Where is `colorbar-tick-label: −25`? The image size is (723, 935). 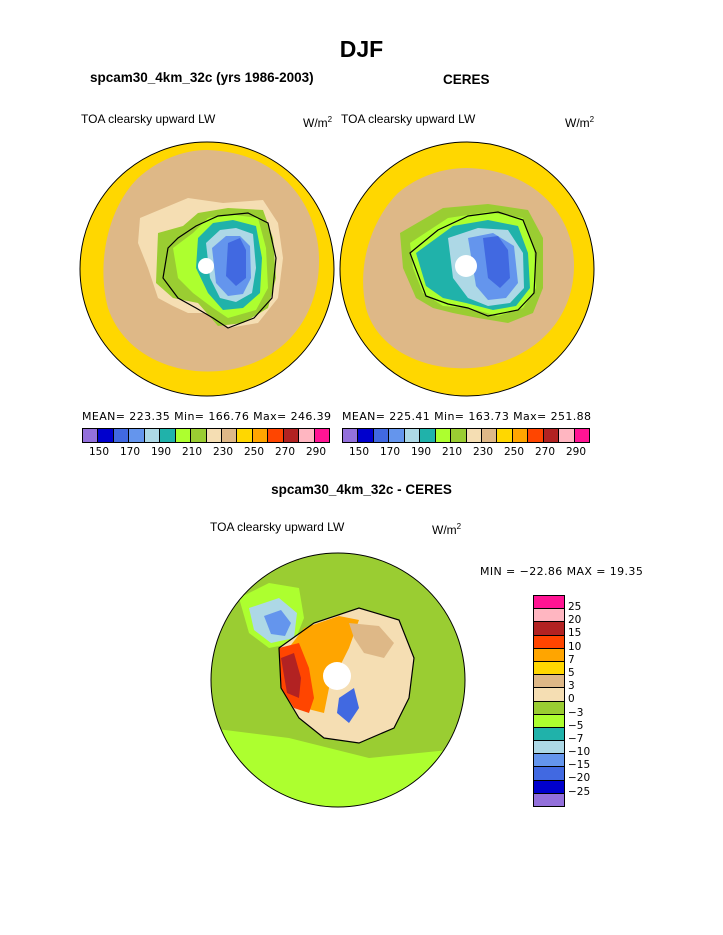 colorbar-tick-label: −25 is located at coordinates (579, 791).